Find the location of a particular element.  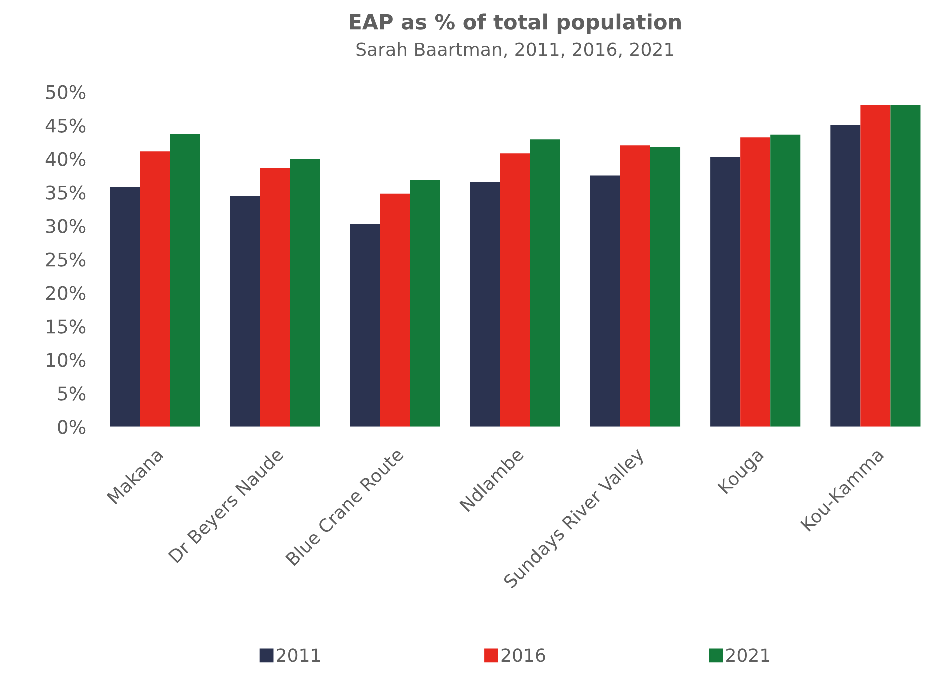

y-tick-label: 5% is located at coordinates (72, 393).